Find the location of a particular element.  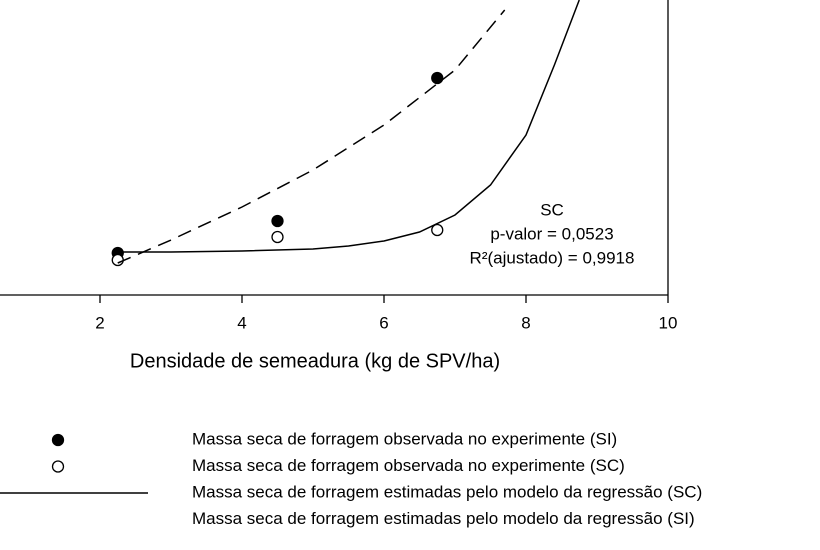

x-tick-label: 6 is located at coordinates (383, 322).